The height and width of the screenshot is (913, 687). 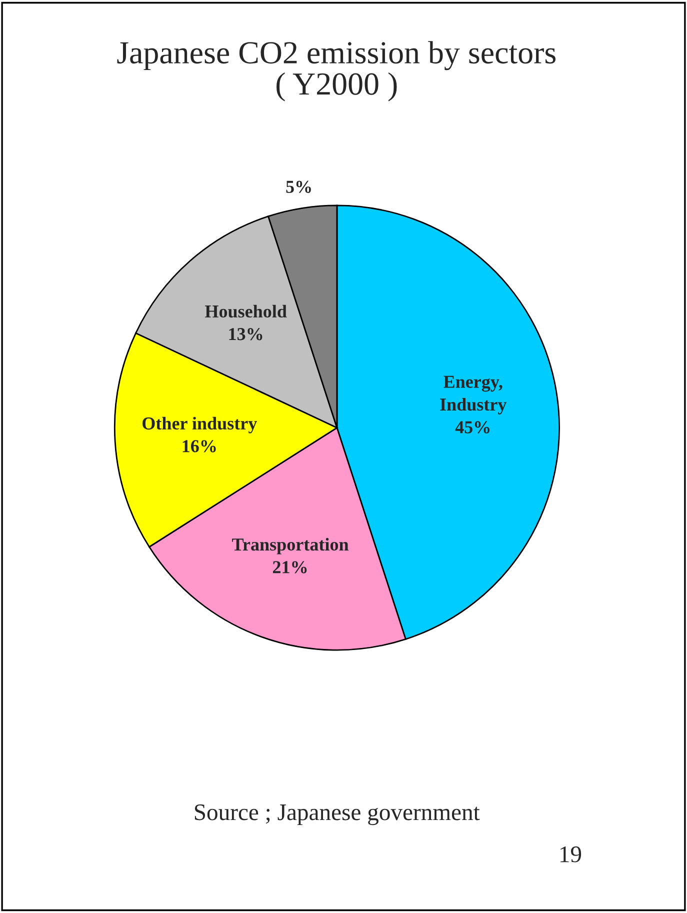 What do you see at coordinates (473, 395) in the screenshot?
I see `slice-label: Energy, Industry` at bounding box center [473, 395].